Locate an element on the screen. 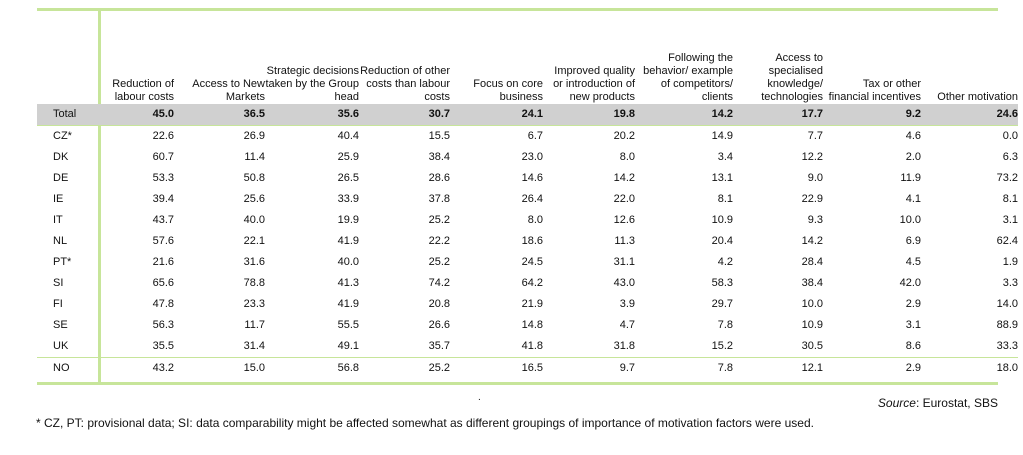 The image size is (1023, 455). table-cell: 14.6 is located at coordinates (532, 178).